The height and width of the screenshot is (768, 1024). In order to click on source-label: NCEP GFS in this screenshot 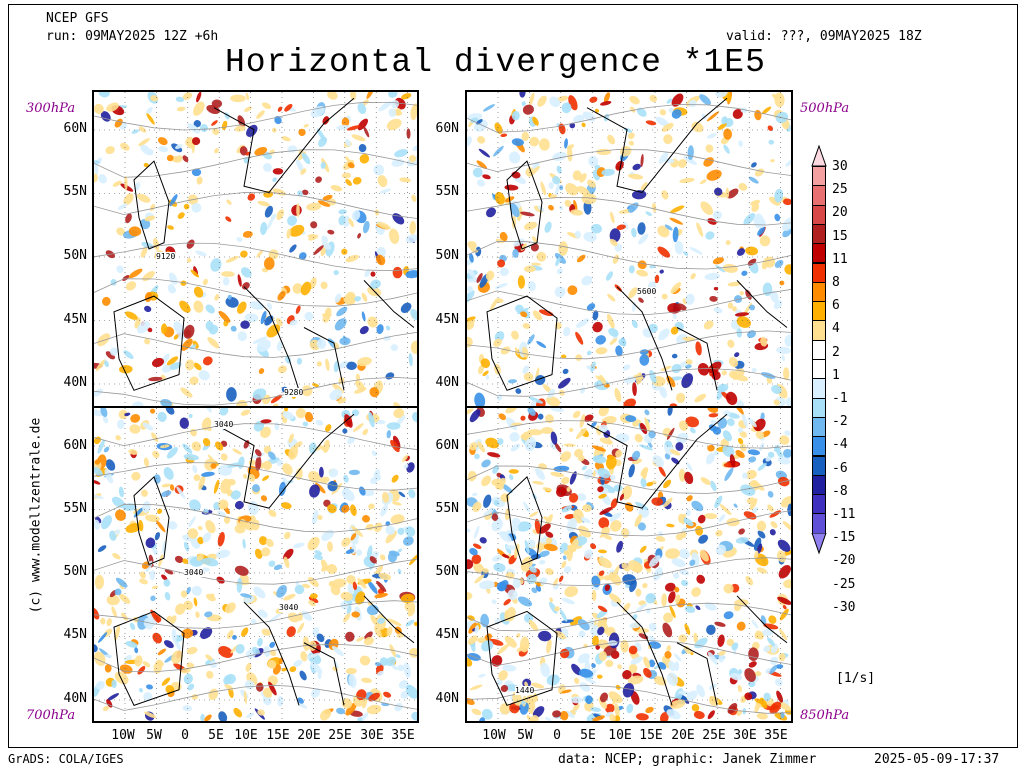, I will do `click(77, 18)`.